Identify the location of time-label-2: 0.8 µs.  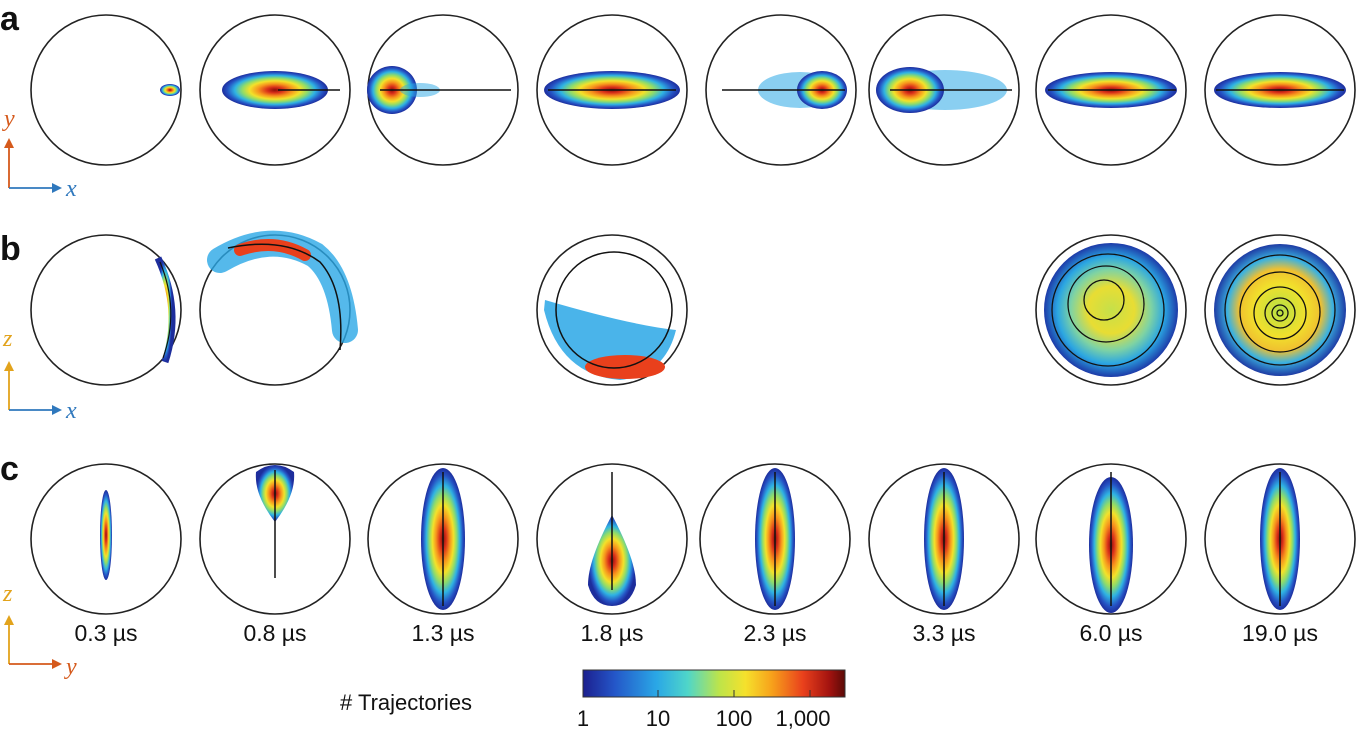
(275, 633).